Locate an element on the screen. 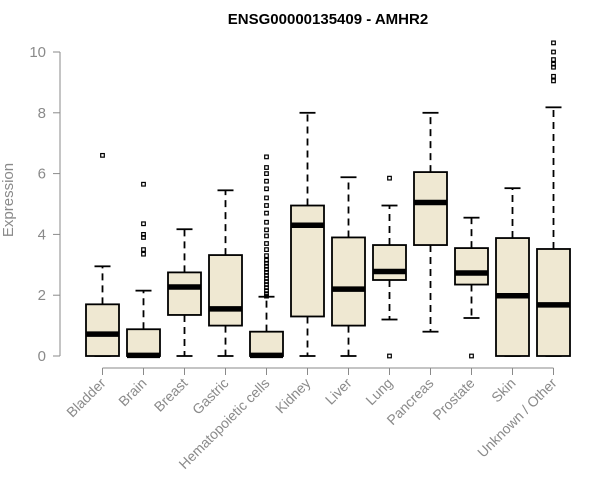  y-tick-label: 6 is located at coordinates (42, 174).